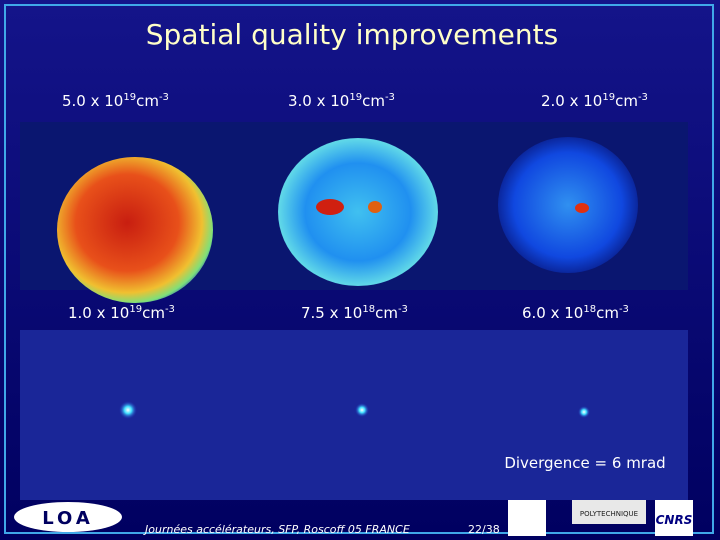 The image size is (720, 540). Describe the element at coordinates (571, 101) in the screenshot. I see `label-part: 2.0 x 10` at that location.